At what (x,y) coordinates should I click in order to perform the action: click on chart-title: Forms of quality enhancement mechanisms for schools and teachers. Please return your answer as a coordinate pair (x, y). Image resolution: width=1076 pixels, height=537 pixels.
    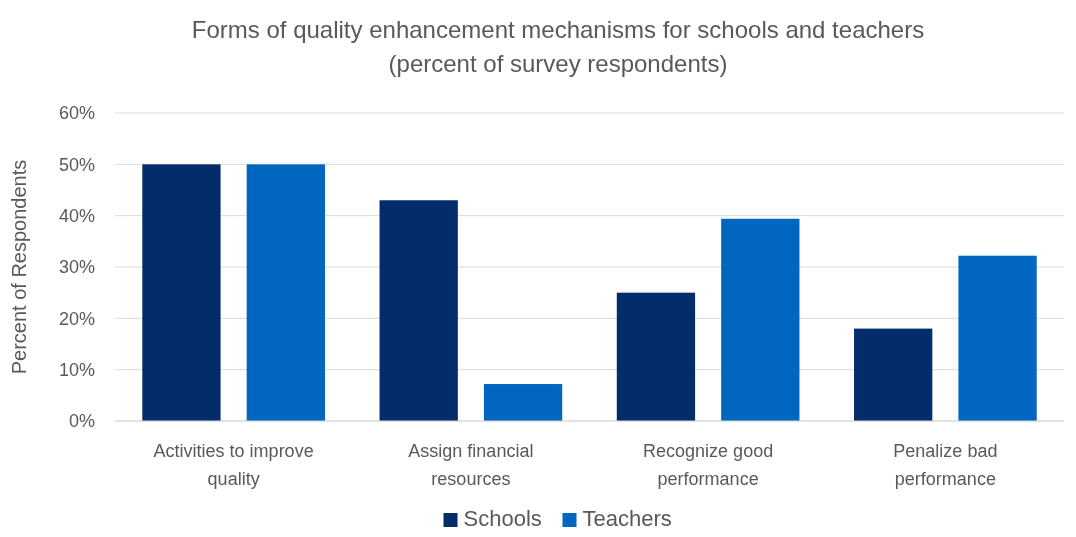
    Looking at the image, I should click on (558, 29).